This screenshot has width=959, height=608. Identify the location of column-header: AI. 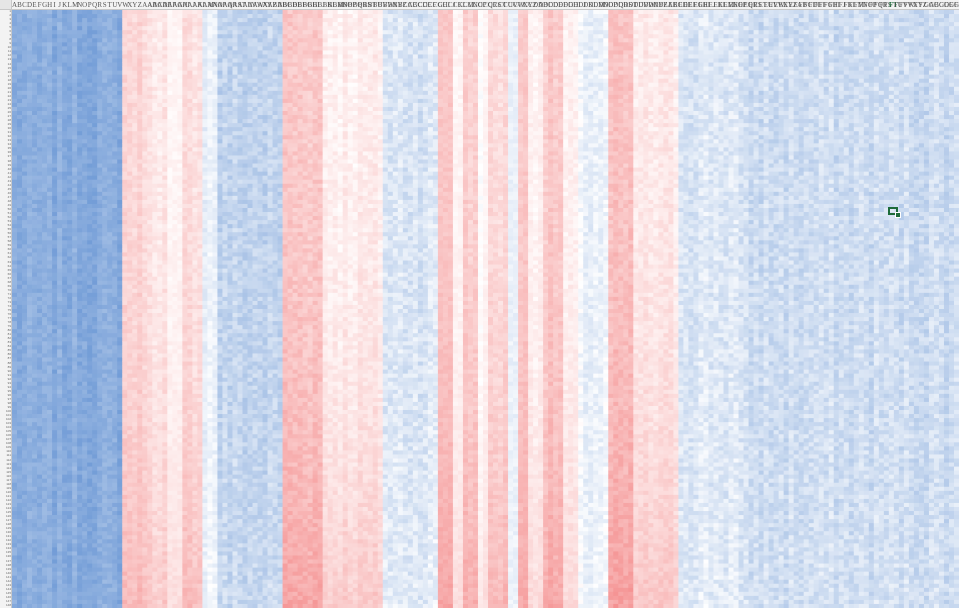
(185, 5).